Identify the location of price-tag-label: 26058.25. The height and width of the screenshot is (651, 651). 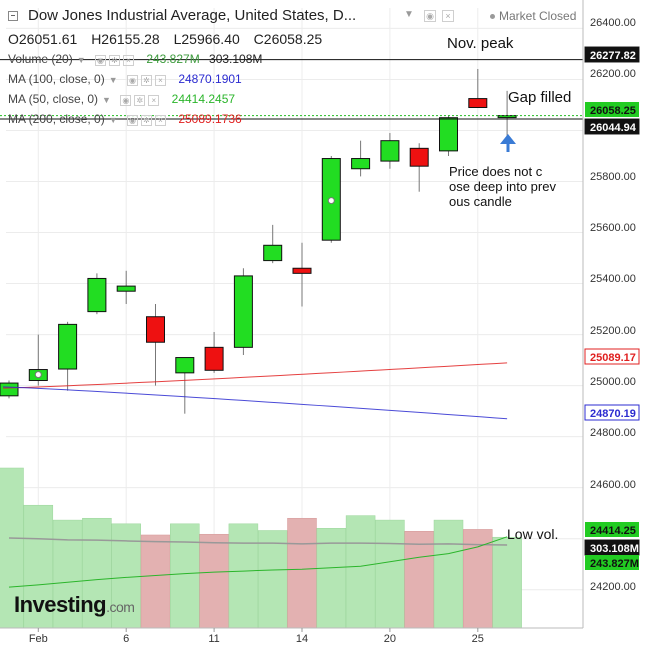
(613, 111).